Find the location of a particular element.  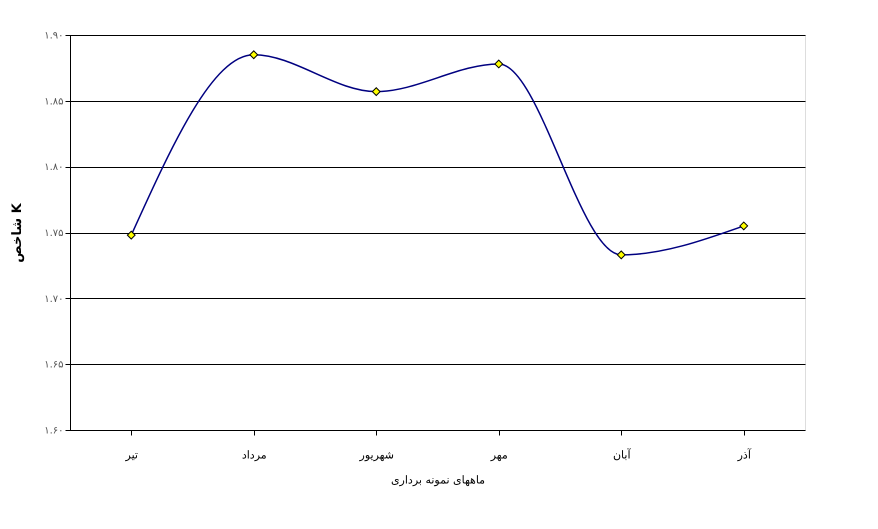

x-tick-label: آبان is located at coordinates (622, 455).